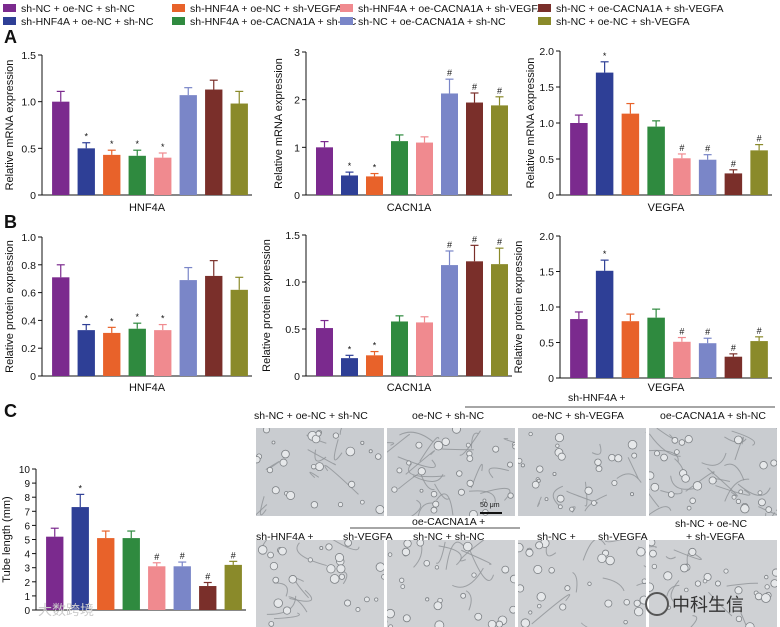 This screenshot has height=627, width=780. I want to click on legend-item: sh-NC + oe-CACNA1A + sh-NC, so click(423, 22).